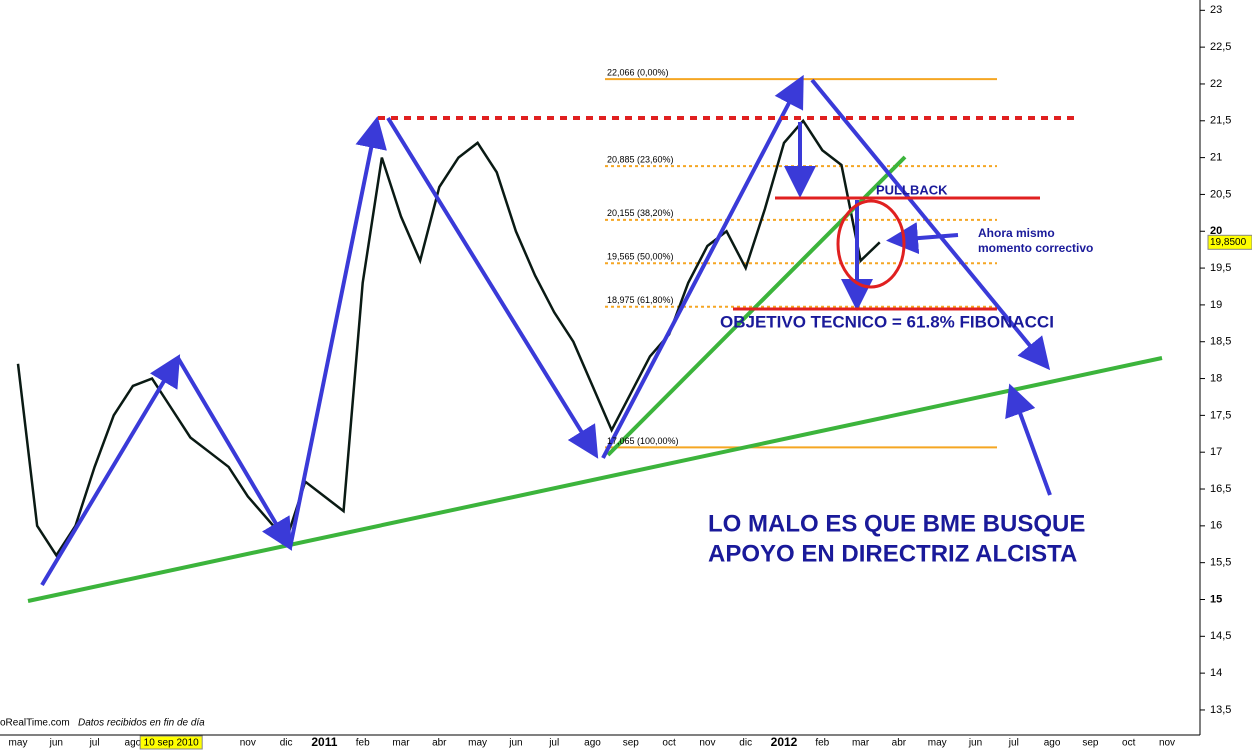 The width and height of the screenshot is (1252, 753). I want to click on y-tick-label: 14,5, so click(1220, 636).